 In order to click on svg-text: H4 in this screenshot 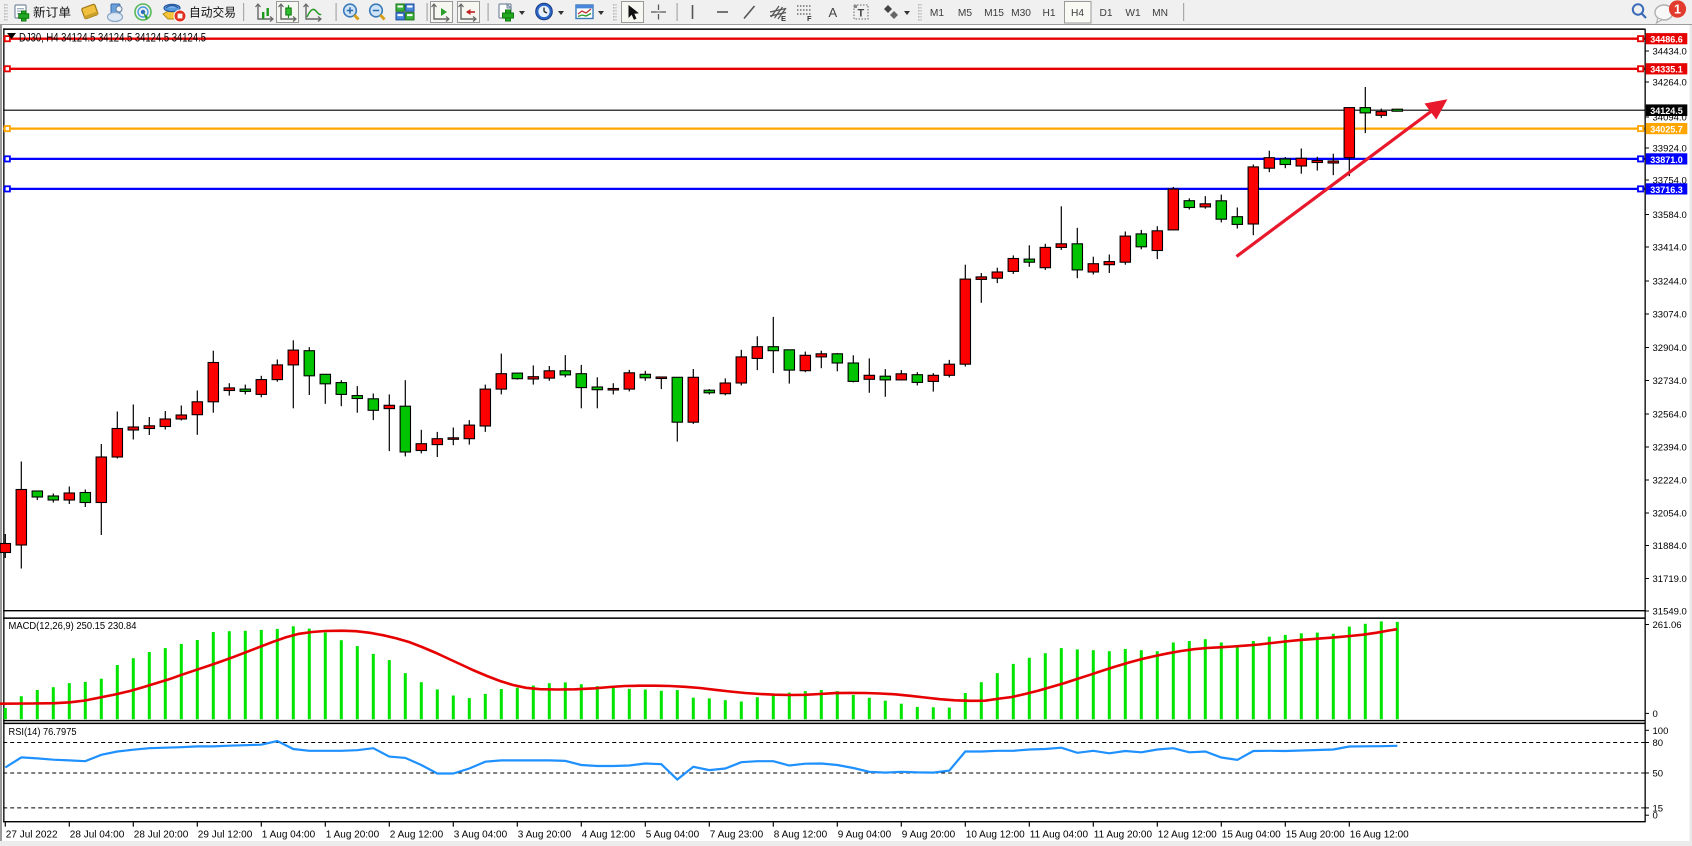, I will do `click(1077, 13)`.